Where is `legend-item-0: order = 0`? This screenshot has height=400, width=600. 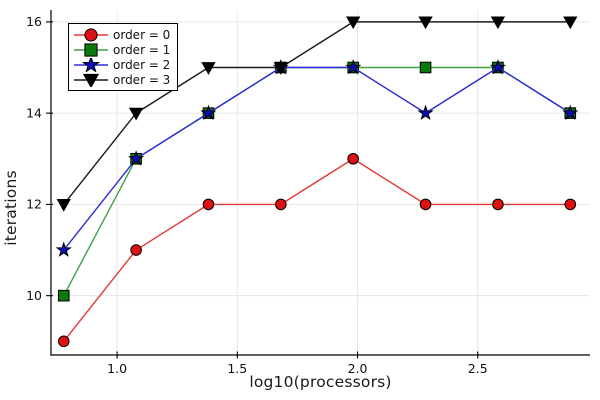 legend-item-0: order = 0 is located at coordinates (125, 34).